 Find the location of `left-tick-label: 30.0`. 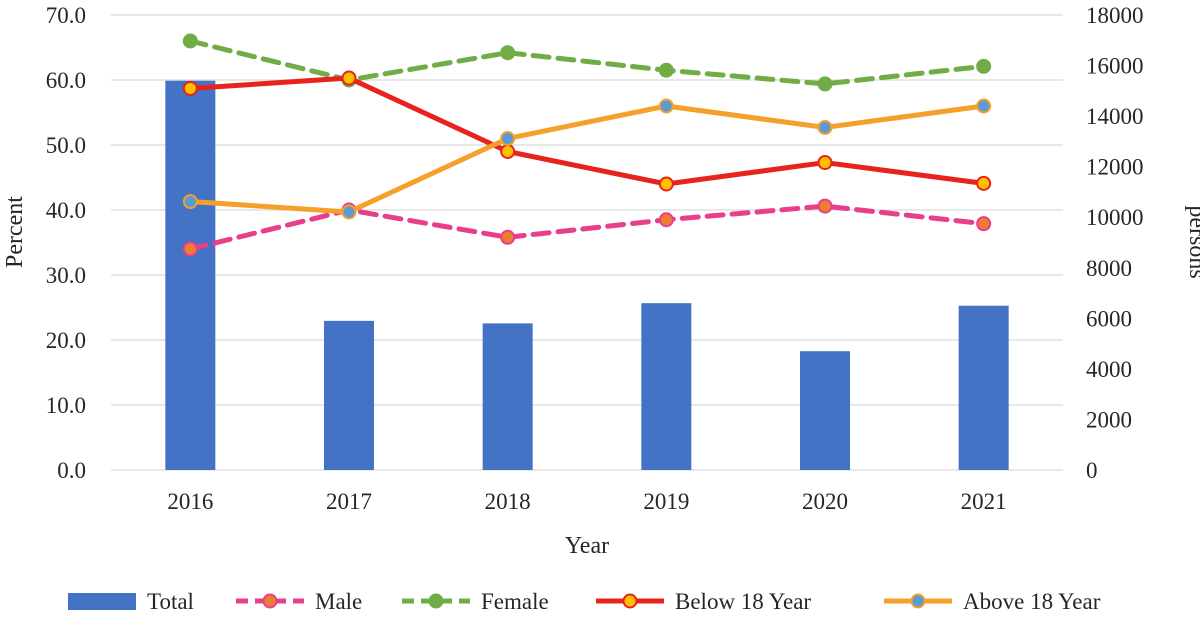

left-tick-label: 30.0 is located at coordinates (66, 275).